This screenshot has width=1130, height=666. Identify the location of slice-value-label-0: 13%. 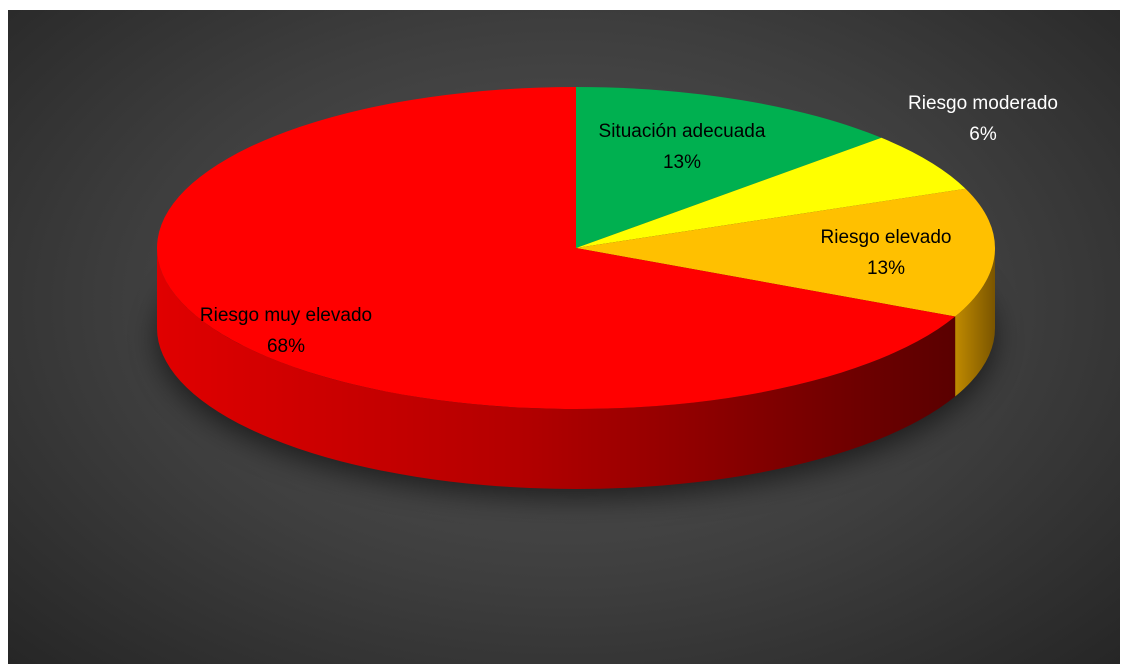
(682, 162).